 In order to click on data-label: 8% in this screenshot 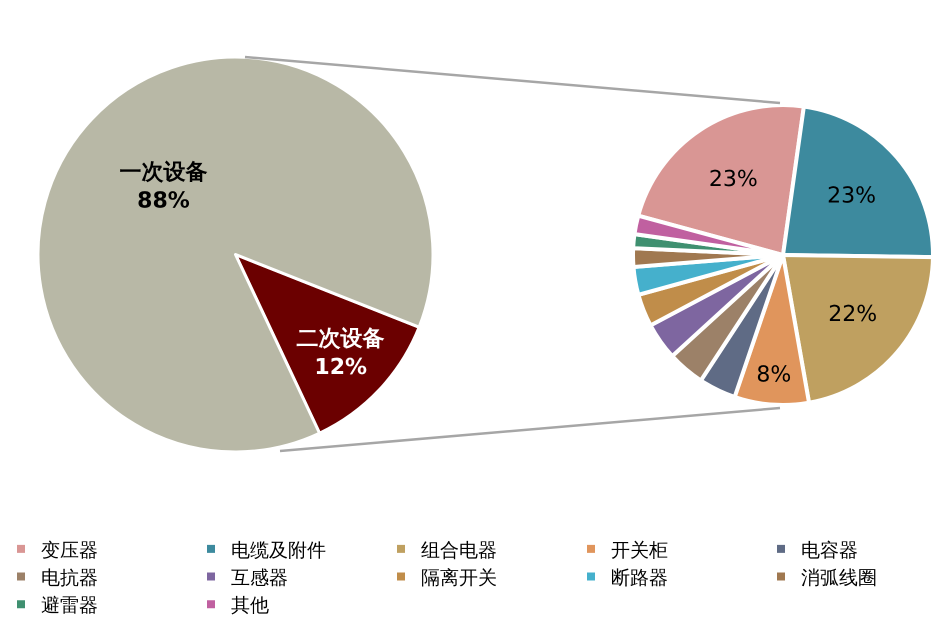, I will do `click(774, 375)`.